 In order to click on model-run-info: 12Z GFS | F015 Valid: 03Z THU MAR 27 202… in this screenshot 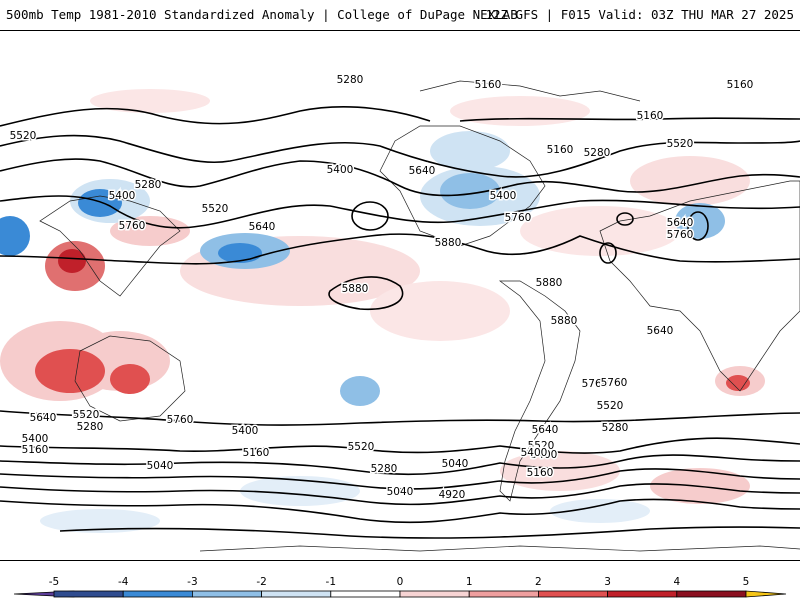, I will do `click(639, 14)`.